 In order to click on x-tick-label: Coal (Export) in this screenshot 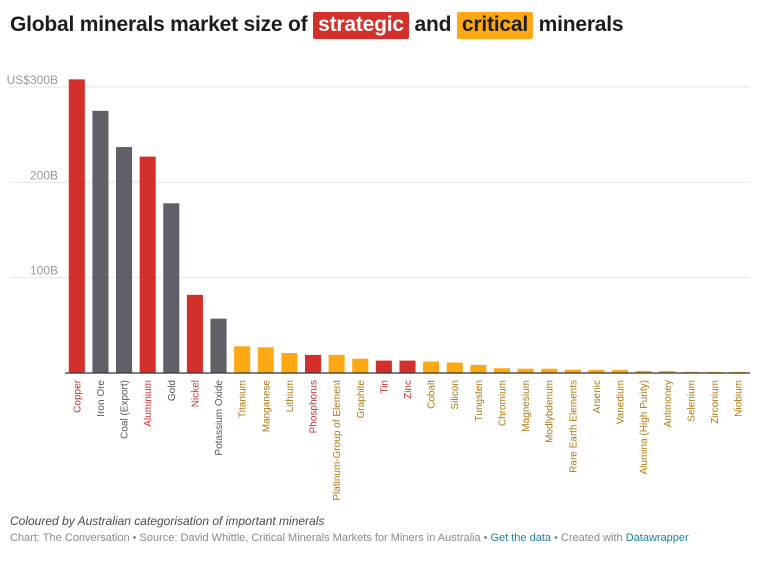, I will do `click(125, 409)`.